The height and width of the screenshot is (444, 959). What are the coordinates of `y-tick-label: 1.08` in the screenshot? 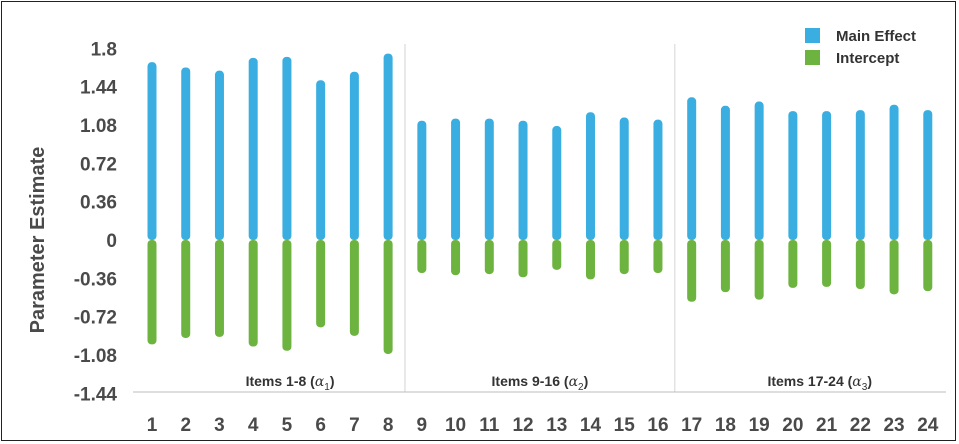 It's located at (98, 126).